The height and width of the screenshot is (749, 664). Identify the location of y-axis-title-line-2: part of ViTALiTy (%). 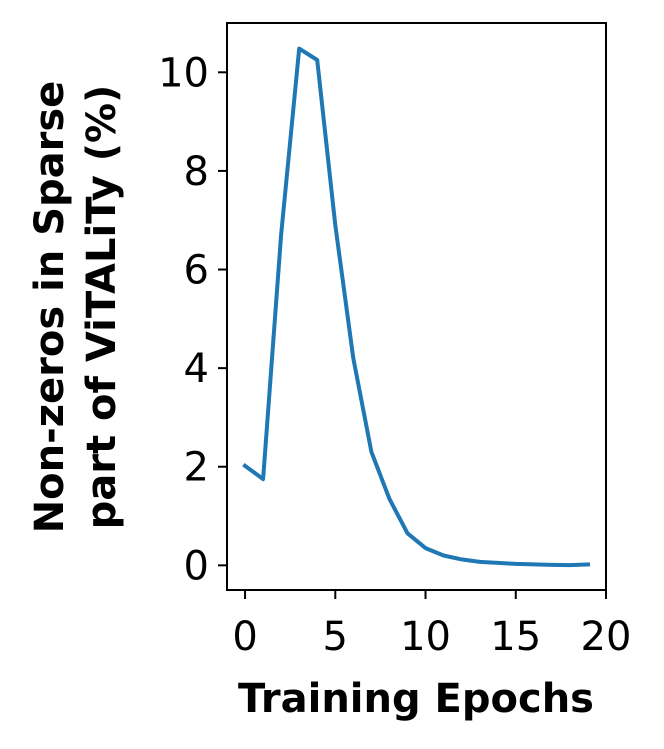
(102, 307).